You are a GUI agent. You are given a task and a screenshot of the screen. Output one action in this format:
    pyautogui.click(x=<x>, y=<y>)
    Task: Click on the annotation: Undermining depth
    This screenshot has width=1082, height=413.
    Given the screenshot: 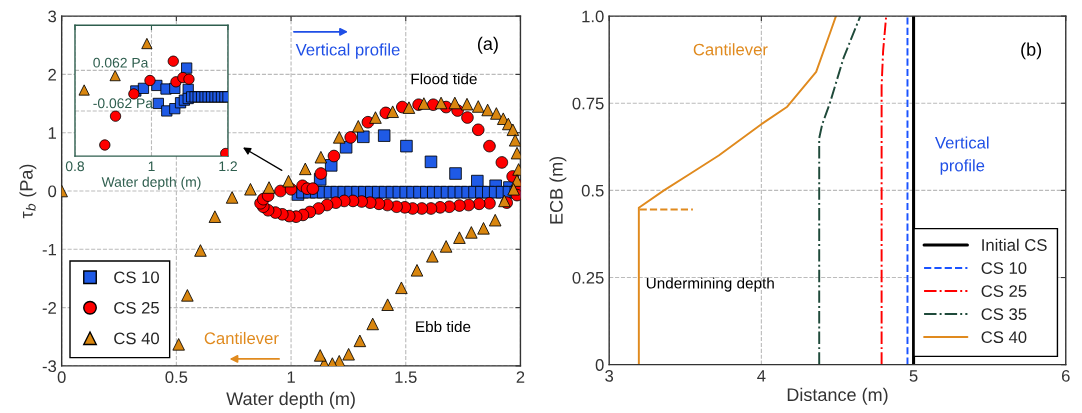 What is the action you would take?
    pyautogui.click(x=710, y=284)
    